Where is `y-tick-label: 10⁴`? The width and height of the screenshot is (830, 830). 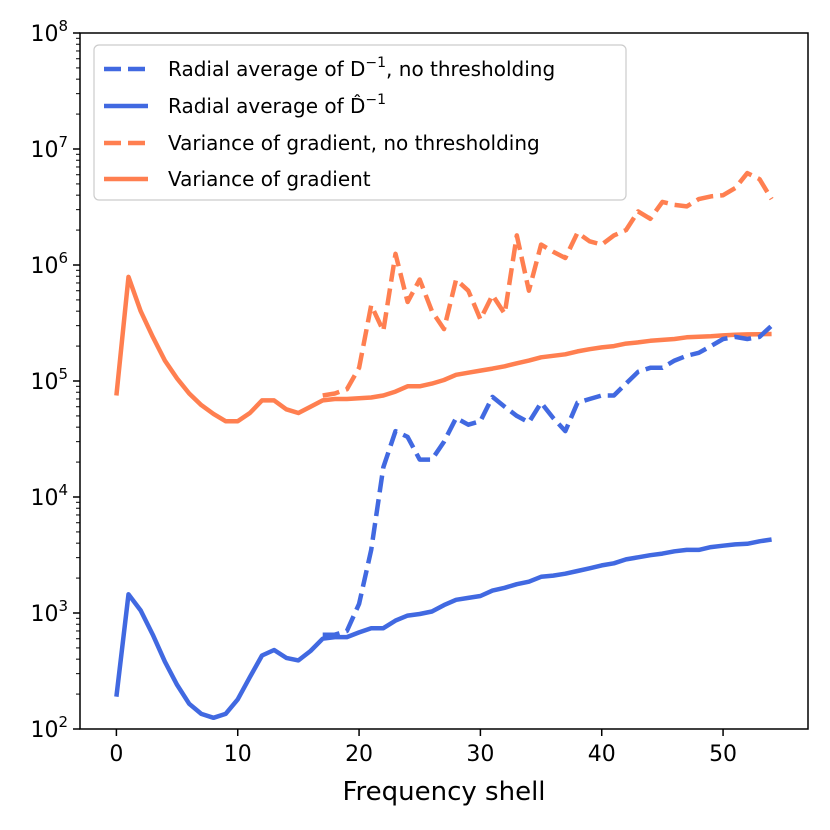 y-tick-label: 10⁴ is located at coordinates (49, 496).